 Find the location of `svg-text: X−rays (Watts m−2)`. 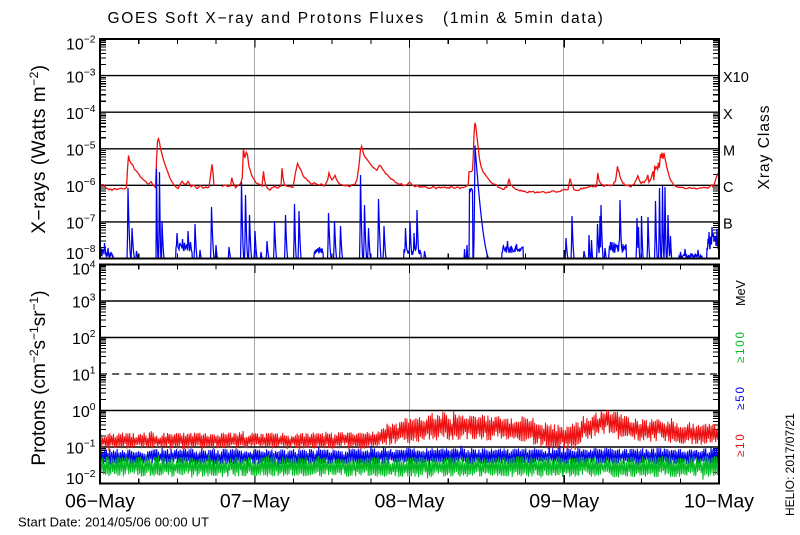

svg-text: X−rays (Watts m−2) is located at coordinates (38, 148).